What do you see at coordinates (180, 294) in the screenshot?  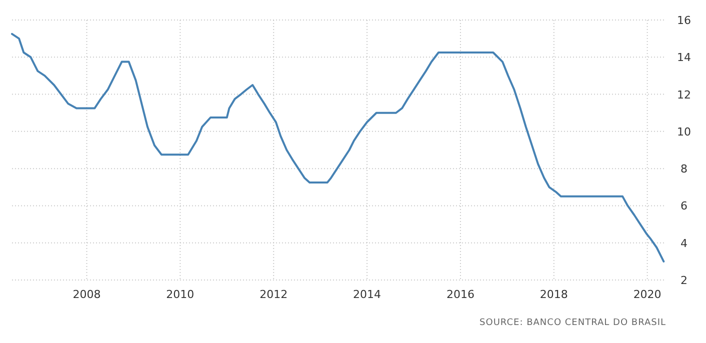 I see `x-tick-label: 2010` at bounding box center [180, 294].